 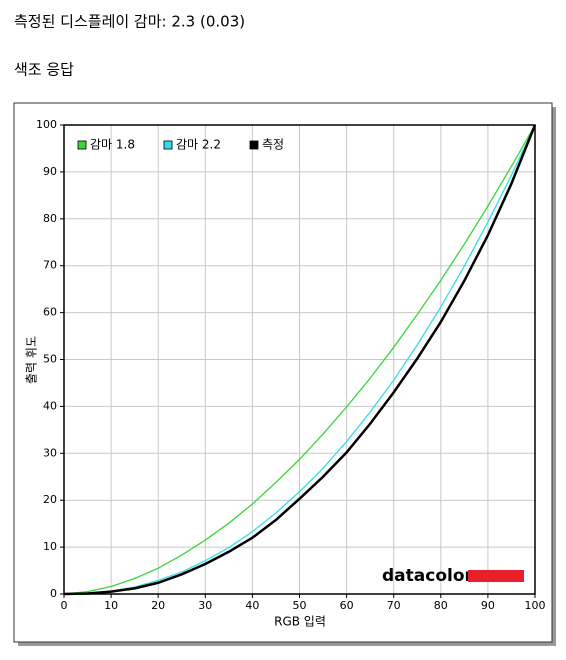 I want to click on x-tick-label: 40, so click(x=252, y=605).